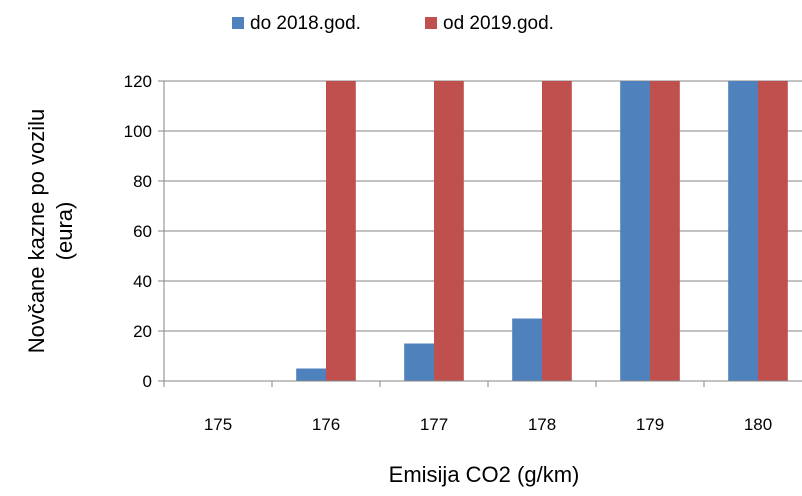  What do you see at coordinates (142, 331) in the screenshot?
I see `y-tick-label: 20` at bounding box center [142, 331].